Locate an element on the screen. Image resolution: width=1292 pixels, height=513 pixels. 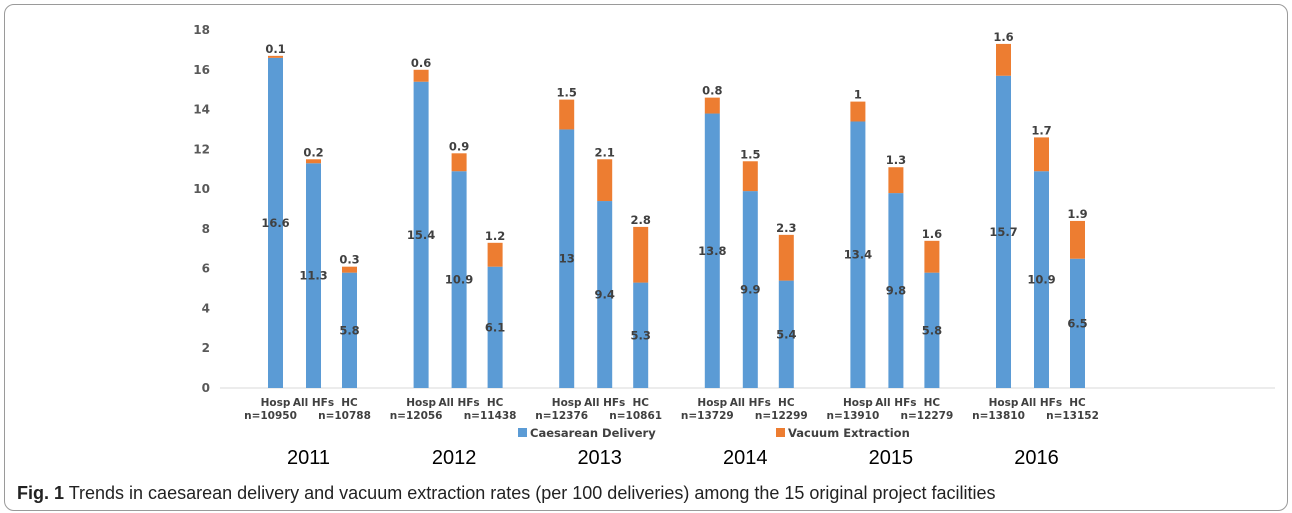
year-label: 2011 is located at coordinates (308, 458).